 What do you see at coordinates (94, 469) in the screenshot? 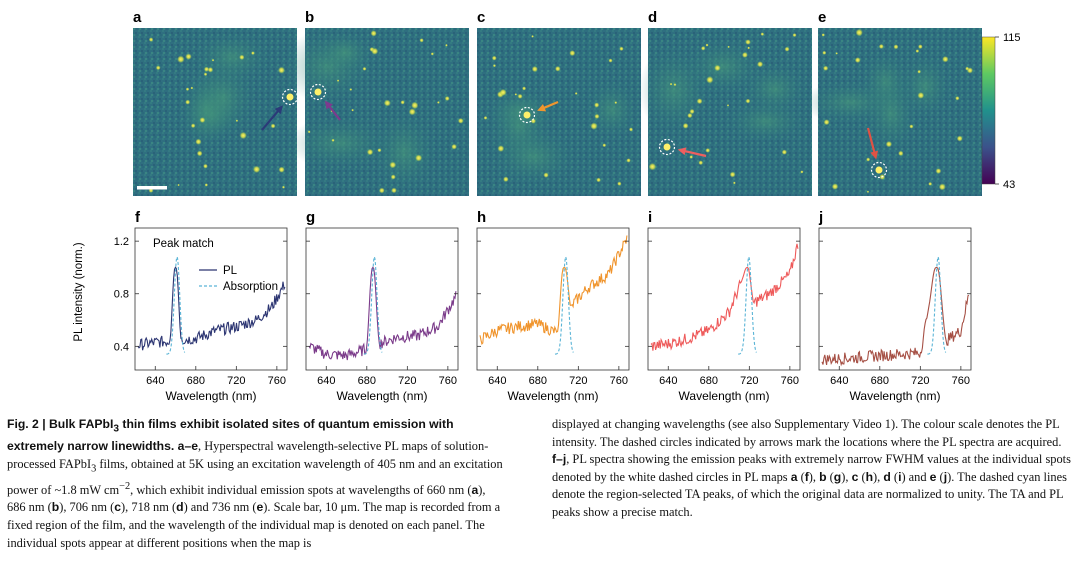
I see `caption-sub: 3` at bounding box center [94, 469].